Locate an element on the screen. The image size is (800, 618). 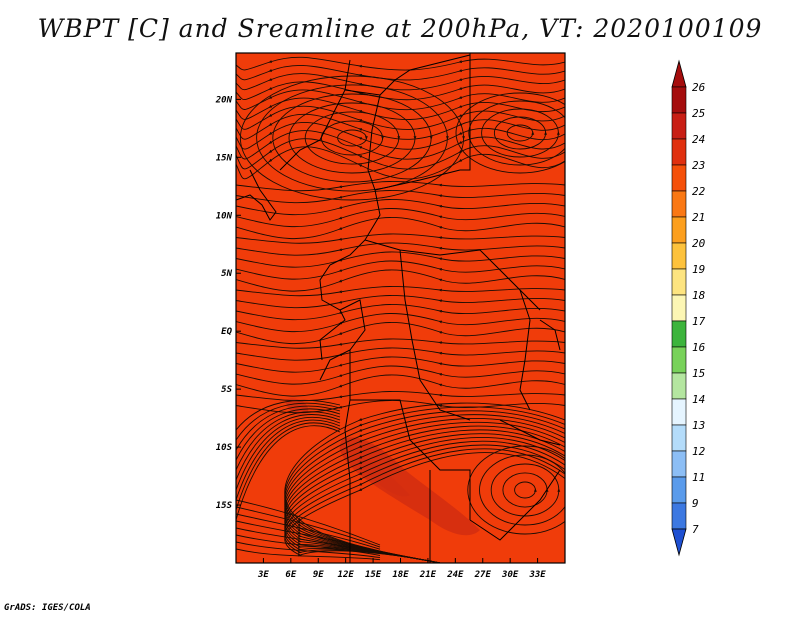
colorbar-label: 17 is located at coordinates (699, 321).